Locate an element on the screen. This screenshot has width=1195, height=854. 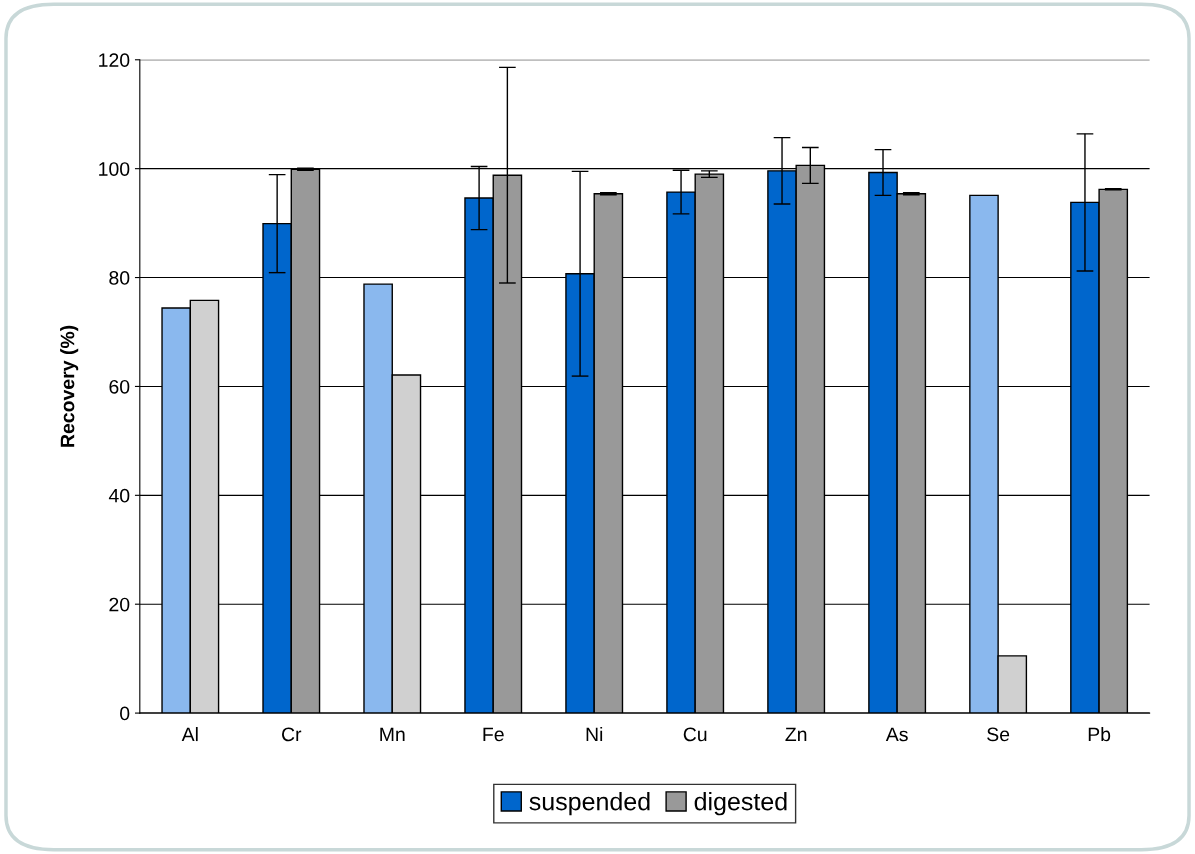
y-tick-label: 40 is located at coordinates (119, 495).